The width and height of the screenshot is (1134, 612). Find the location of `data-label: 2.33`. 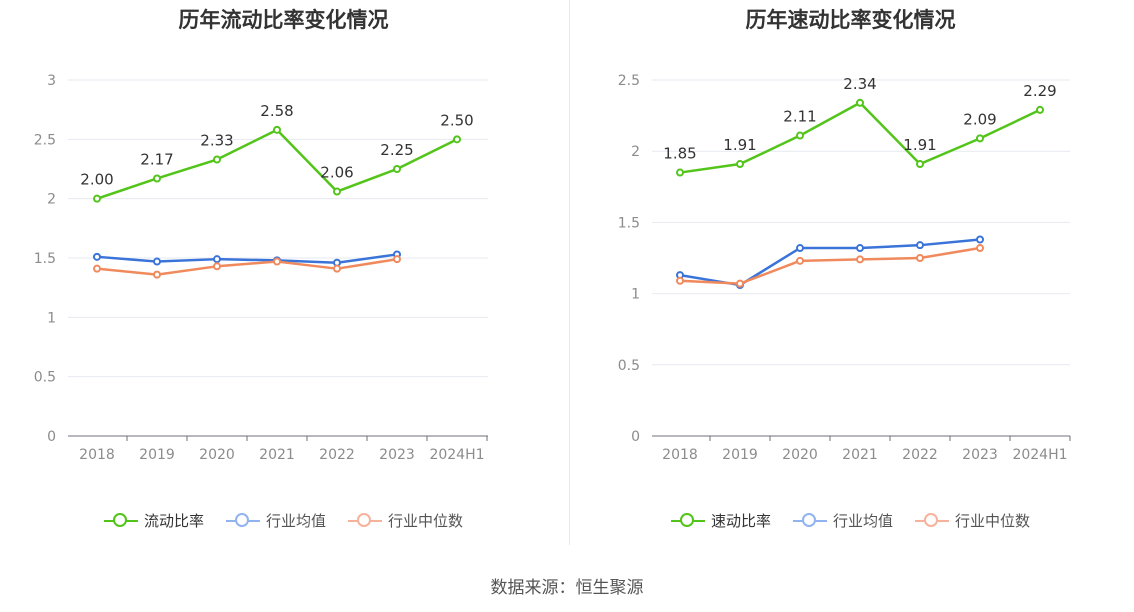

data-label: 2.33 is located at coordinates (216, 141).